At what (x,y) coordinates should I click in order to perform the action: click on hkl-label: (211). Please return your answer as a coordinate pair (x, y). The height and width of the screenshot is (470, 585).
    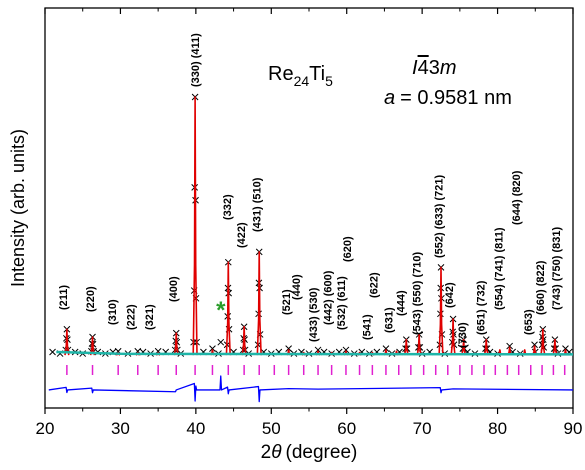
    Looking at the image, I should click on (64, 297).